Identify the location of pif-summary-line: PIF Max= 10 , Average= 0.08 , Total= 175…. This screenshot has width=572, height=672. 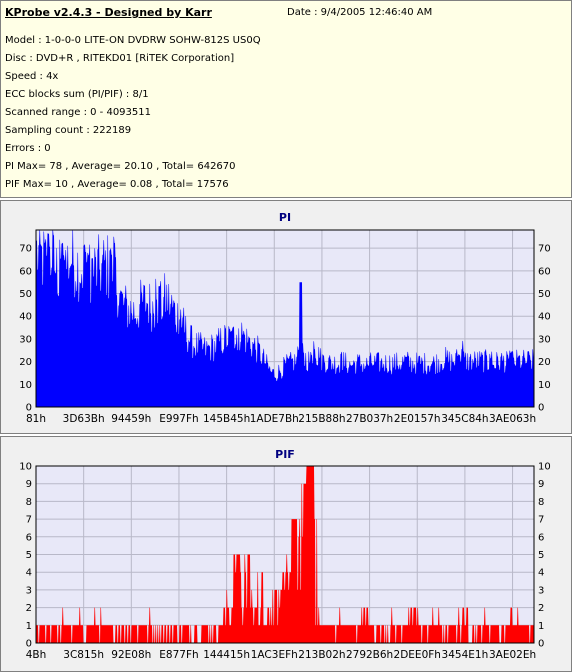
(117, 184).